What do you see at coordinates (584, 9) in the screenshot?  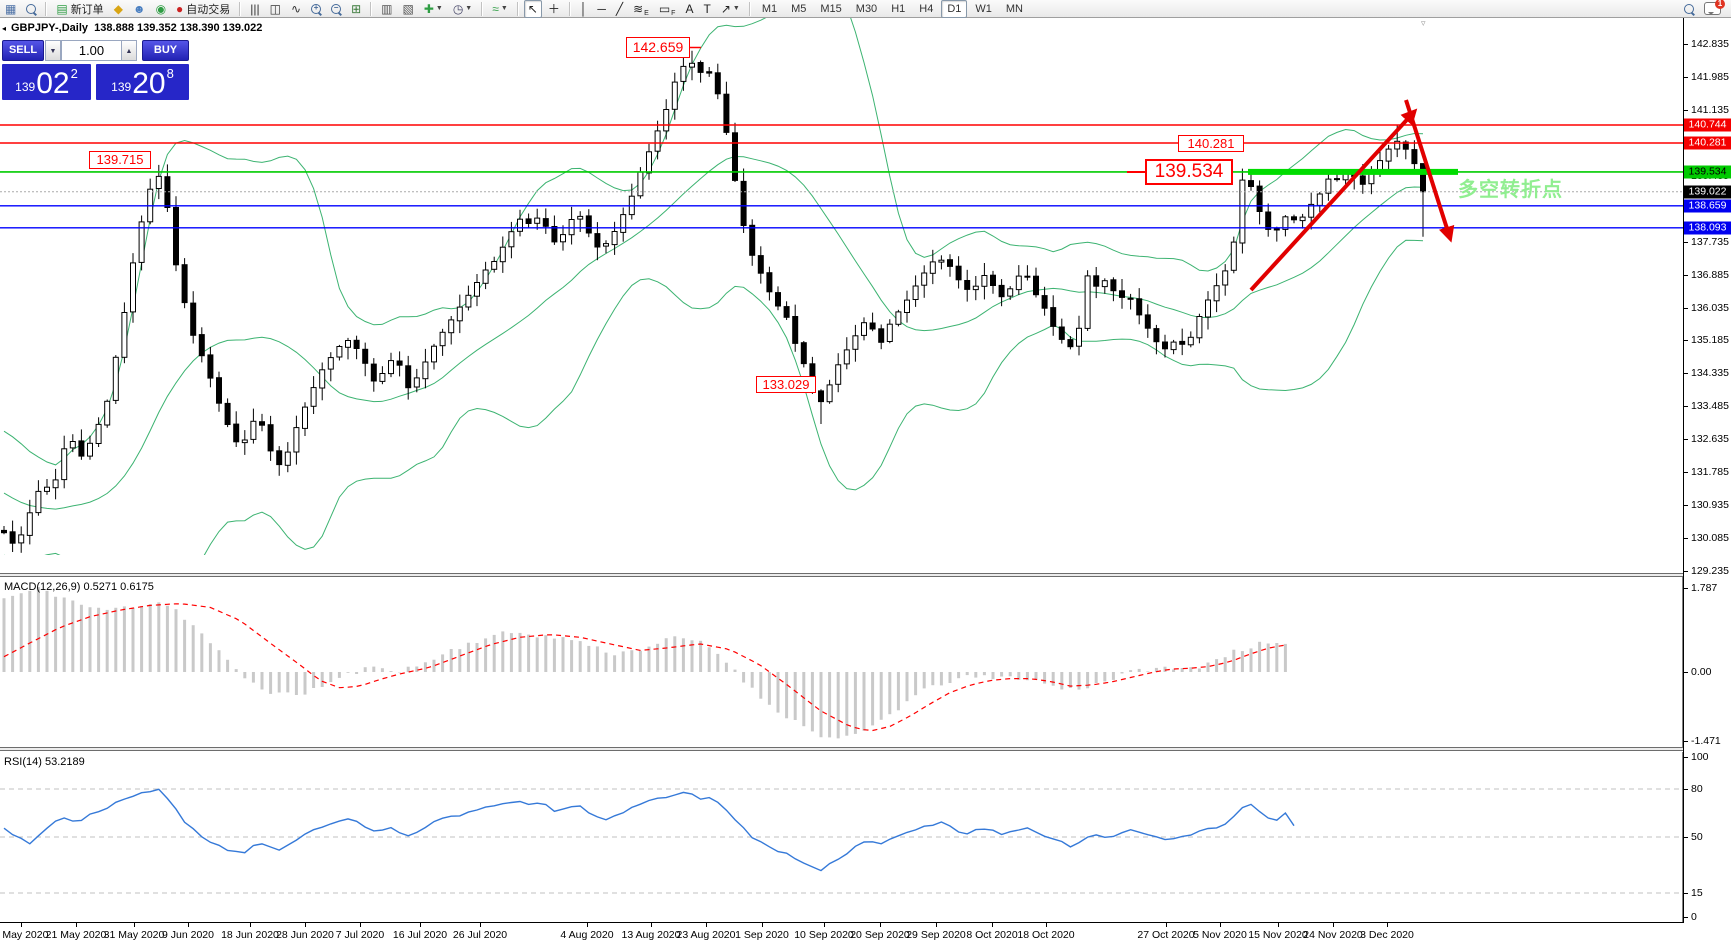 I see `vertical-line-button: │` at bounding box center [584, 9].